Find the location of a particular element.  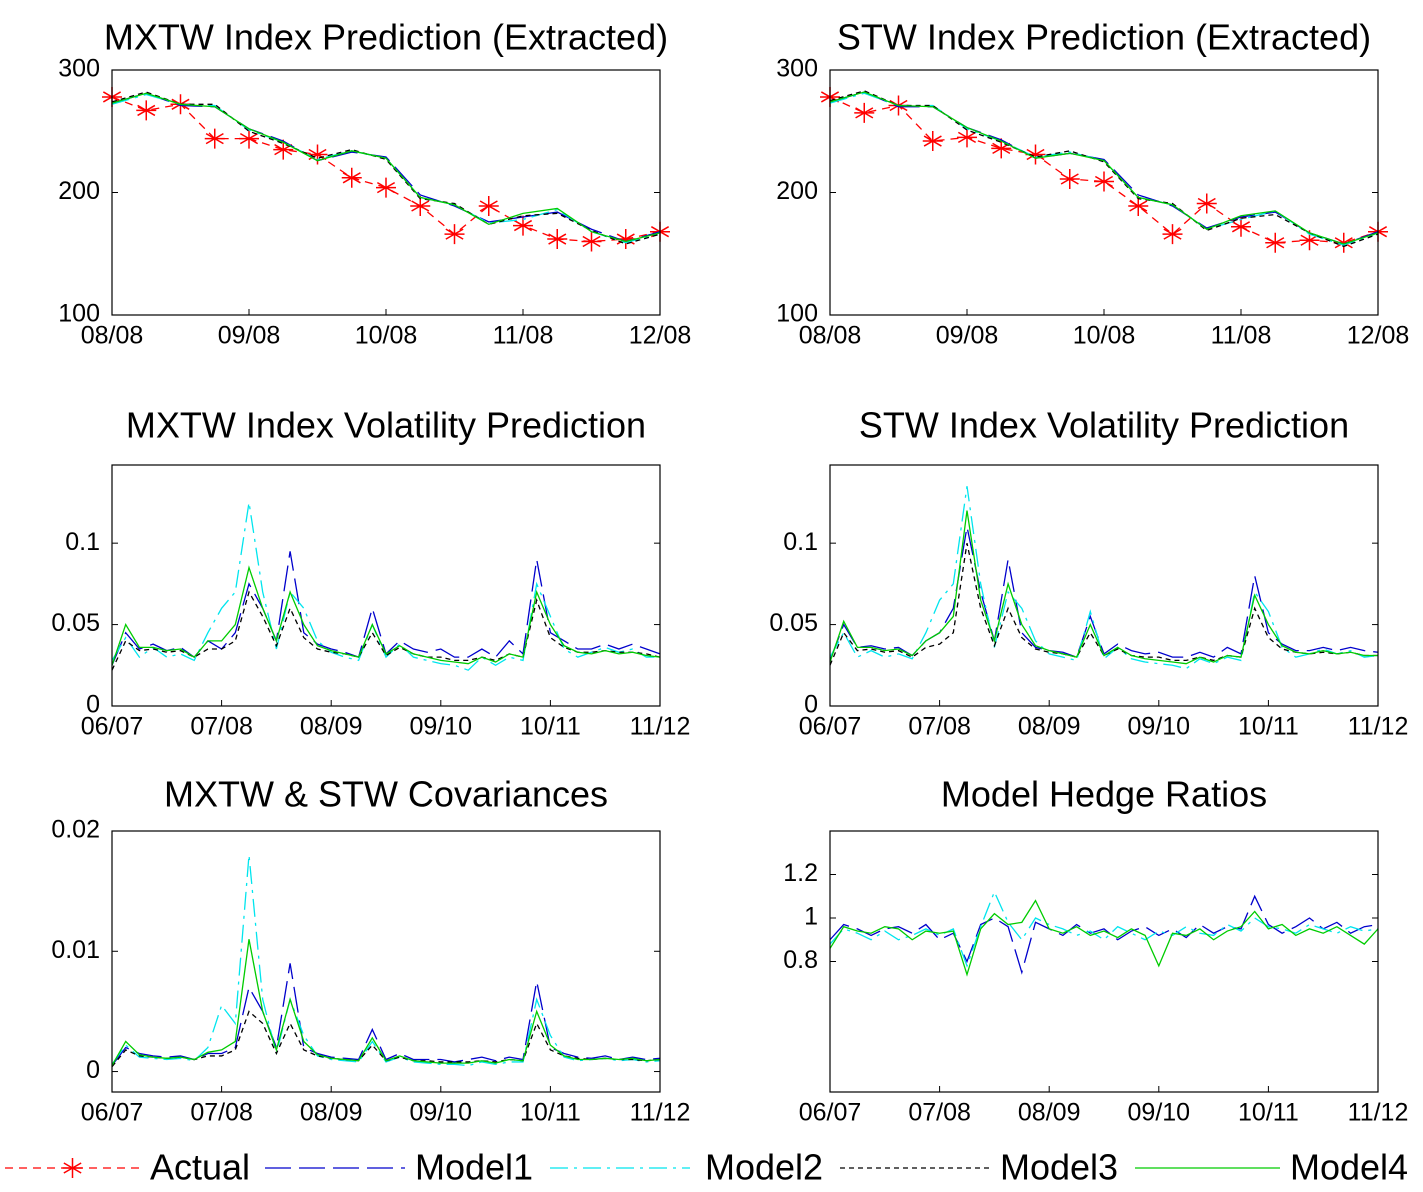

y-tick-label: 0 is located at coordinates (93, 1070).